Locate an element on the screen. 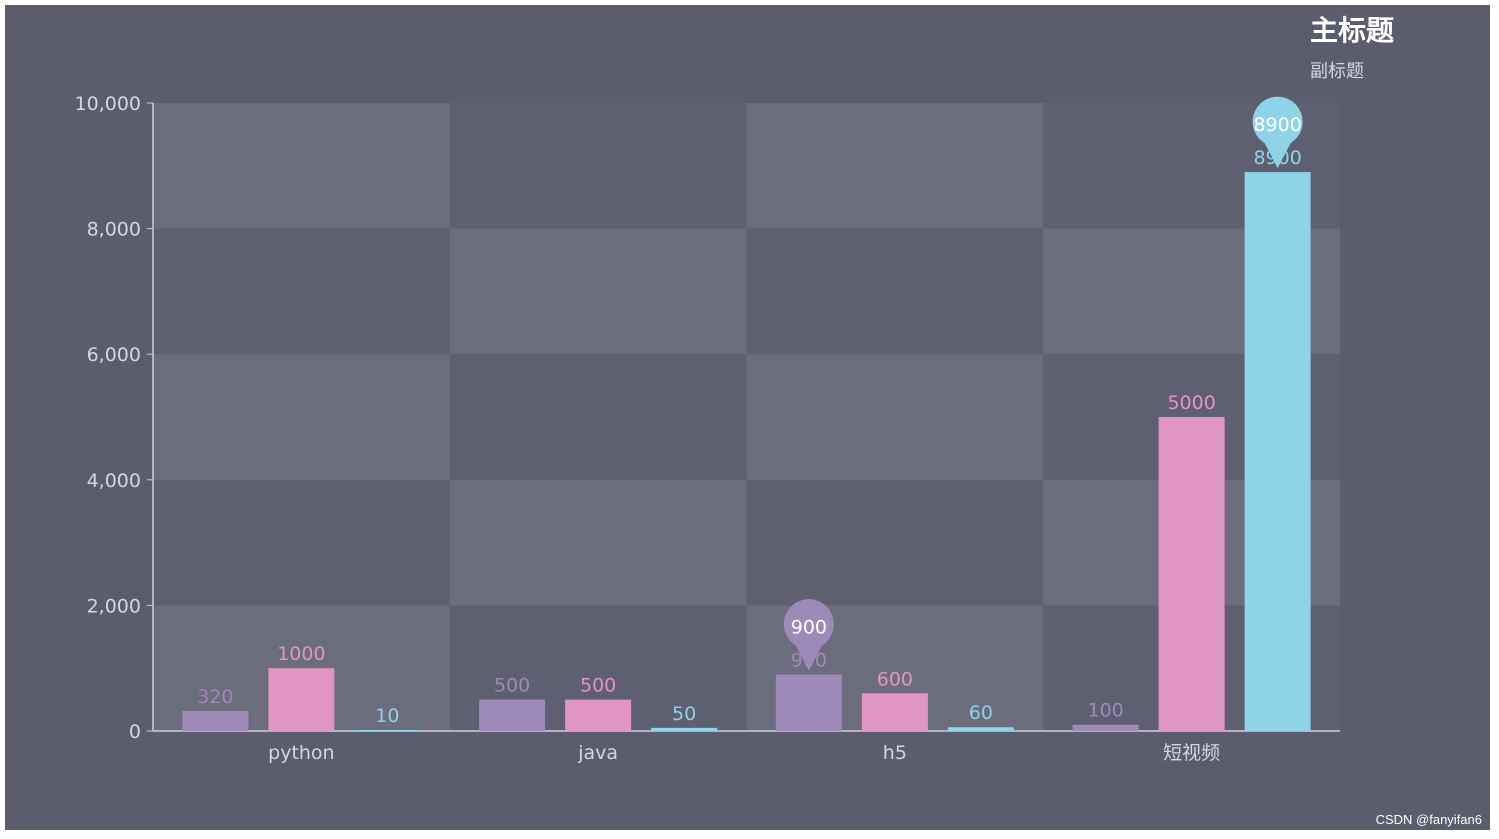 This screenshot has width=1499, height=839. marker-label: 900 is located at coordinates (809, 627).